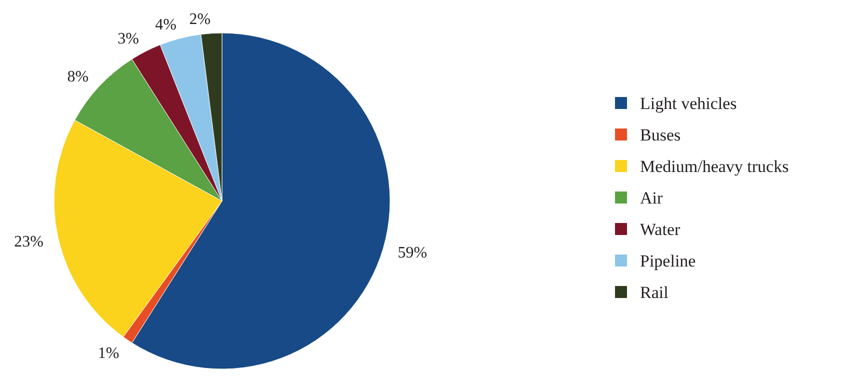  Describe the element at coordinates (660, 134) in the screenshot. I see `legend-label: Buses` at that location.